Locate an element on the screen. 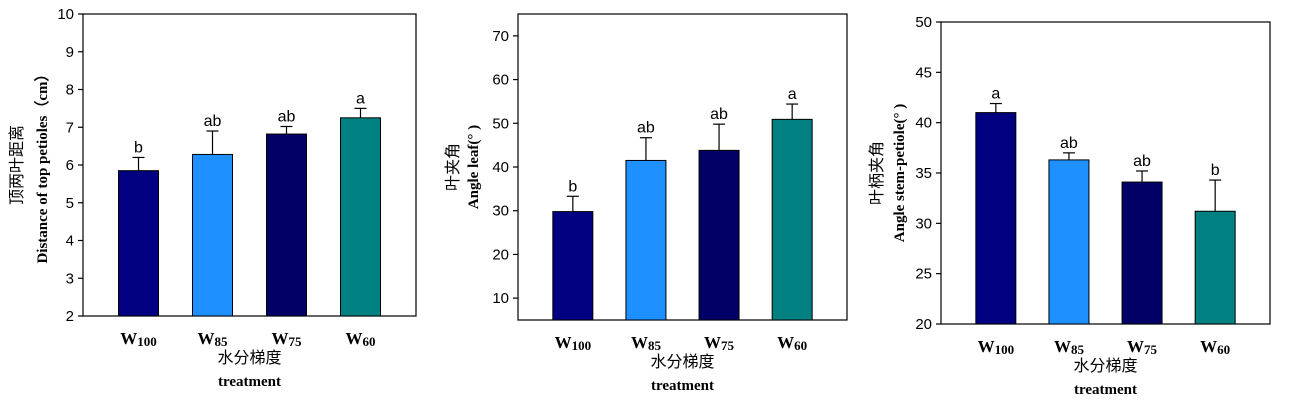  y-tick-label: 6 is located at coordinates (70, 165).